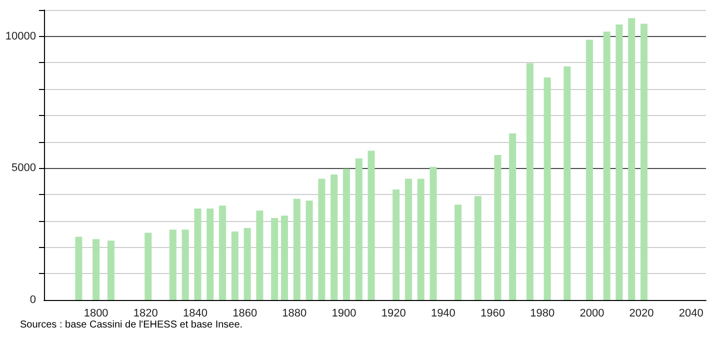 Image resolution: width=710 pixels, height=340 pixels. What do you see at coordinates (592, 314) in the screenshot?
I see `x-tick-label: 2000` at bounding box center [592, 314].